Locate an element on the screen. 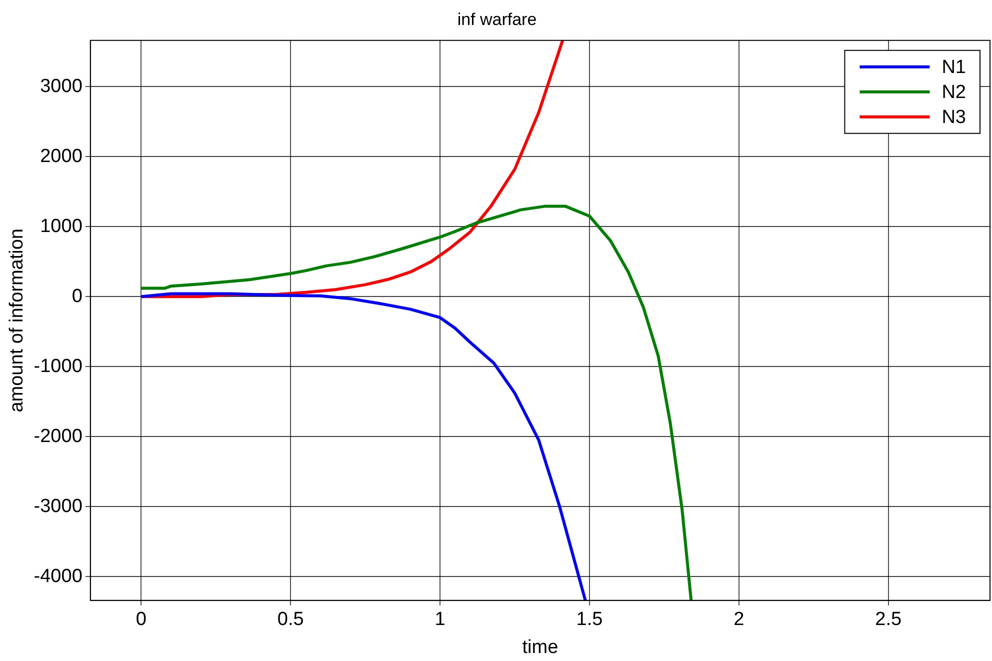 The height and width of the screenshot is (661, 992). y-tick-label: 0 is located at coordinates (77, 296).